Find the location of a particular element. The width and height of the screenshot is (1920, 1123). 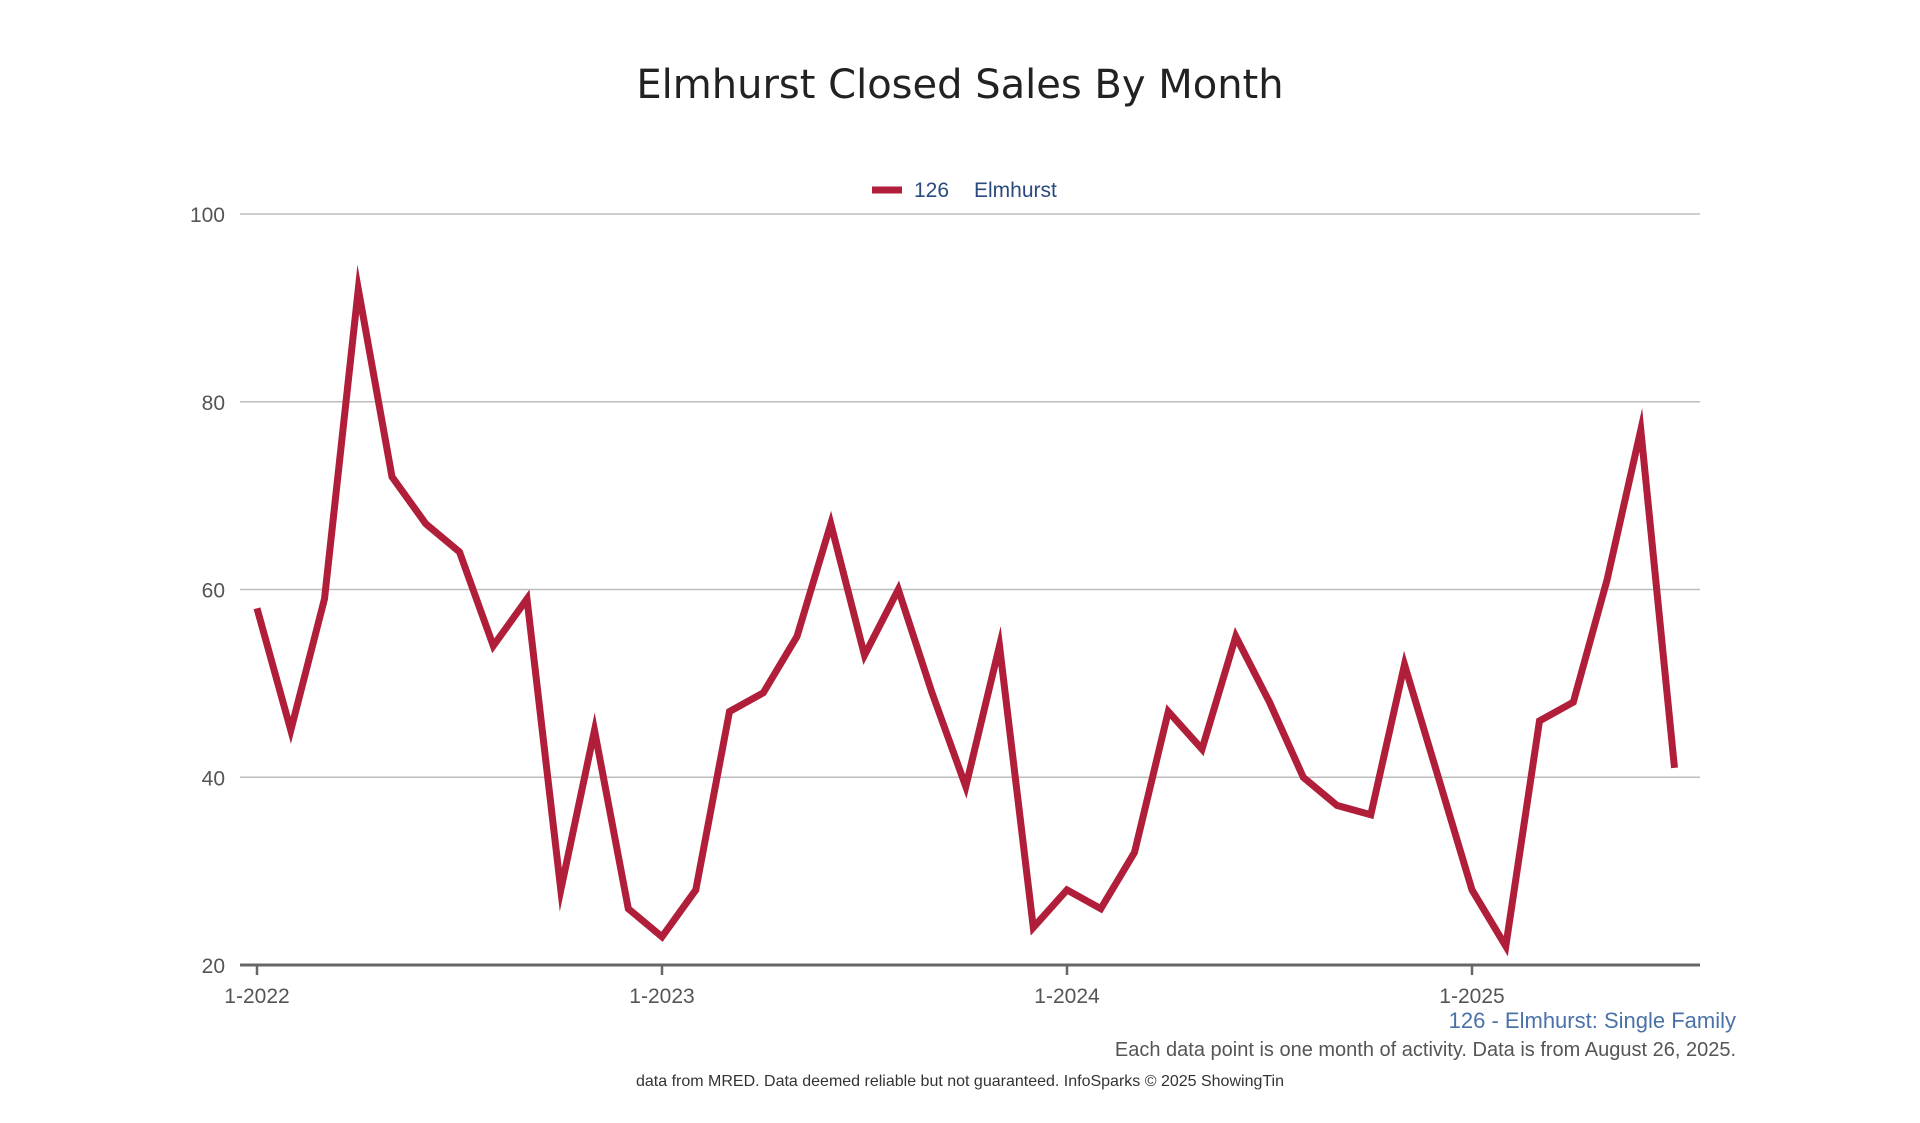

y-tick-label: 40 is located at coordinates (213, 778).